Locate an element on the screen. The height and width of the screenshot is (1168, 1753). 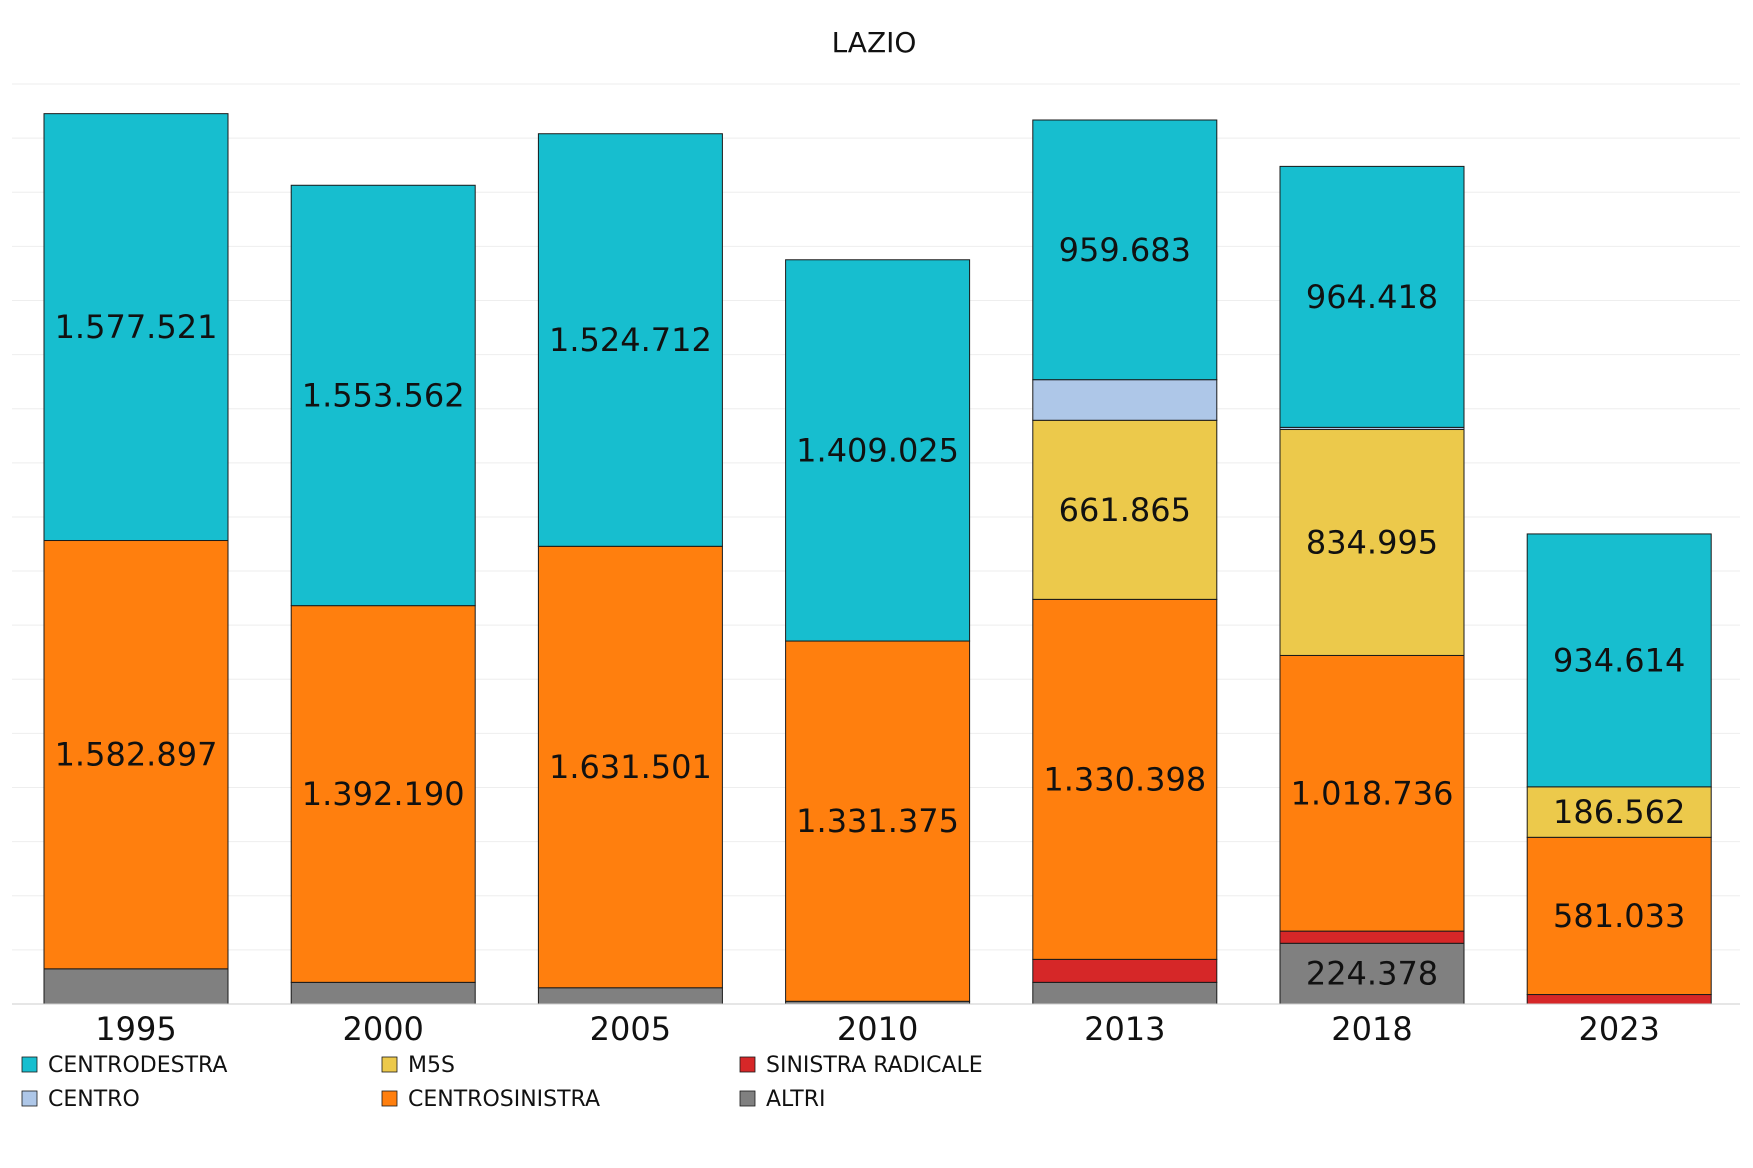
legend-label-centrodestra: CENTRODESTRA is located at coordinates (137, 1065).